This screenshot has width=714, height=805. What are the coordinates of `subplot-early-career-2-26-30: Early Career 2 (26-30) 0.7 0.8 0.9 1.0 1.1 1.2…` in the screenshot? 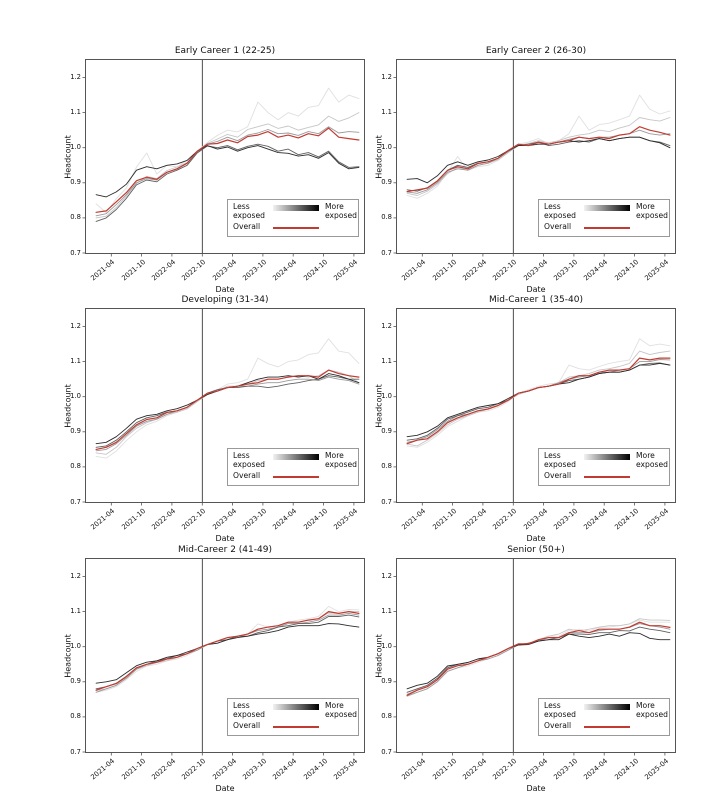 It's located at (525, 170).